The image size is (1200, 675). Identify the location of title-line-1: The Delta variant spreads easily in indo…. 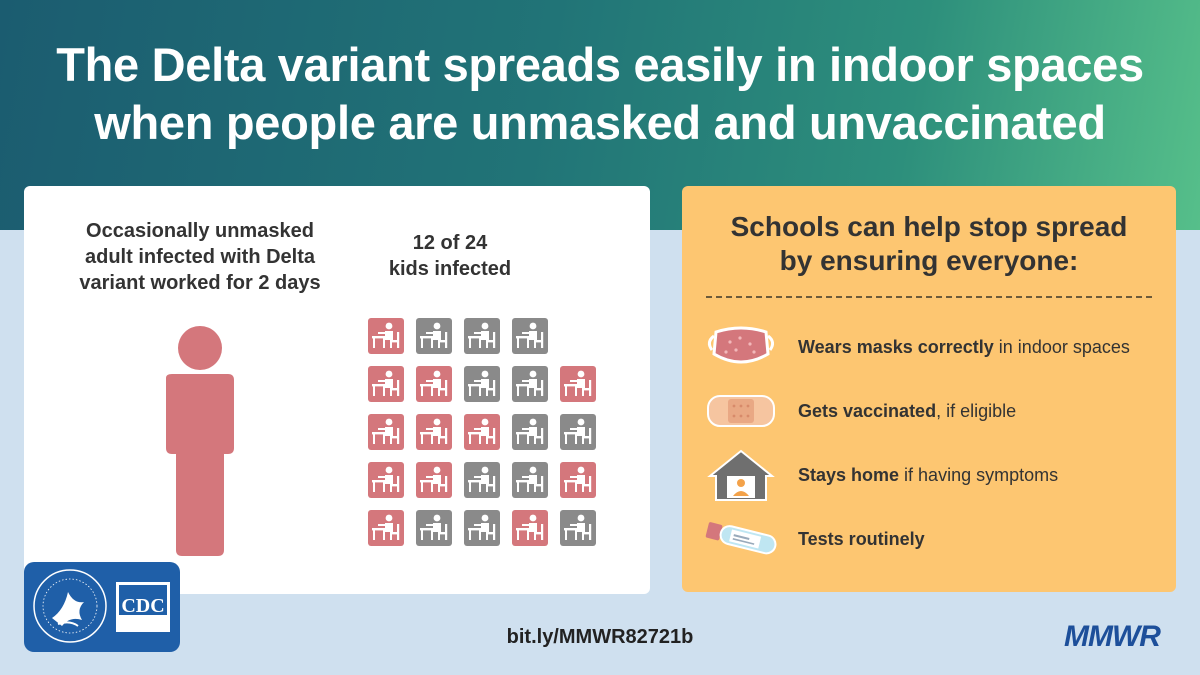
(600, 64).